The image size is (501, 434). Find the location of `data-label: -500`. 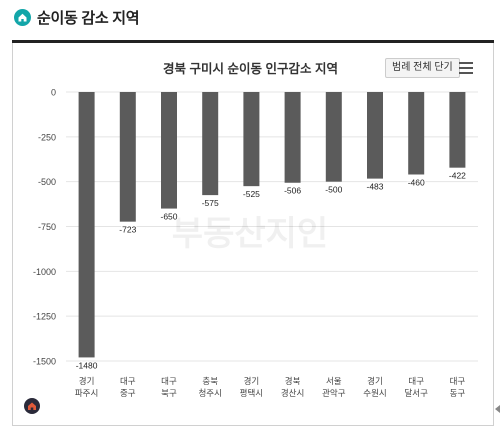

data-label: -500 is located at coordinates (333, 190).